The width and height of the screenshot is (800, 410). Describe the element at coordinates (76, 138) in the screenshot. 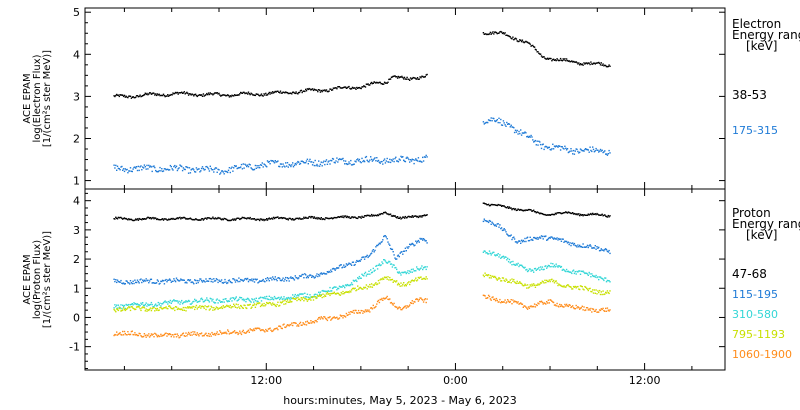

I see `y-tick-label: 2` at that location.